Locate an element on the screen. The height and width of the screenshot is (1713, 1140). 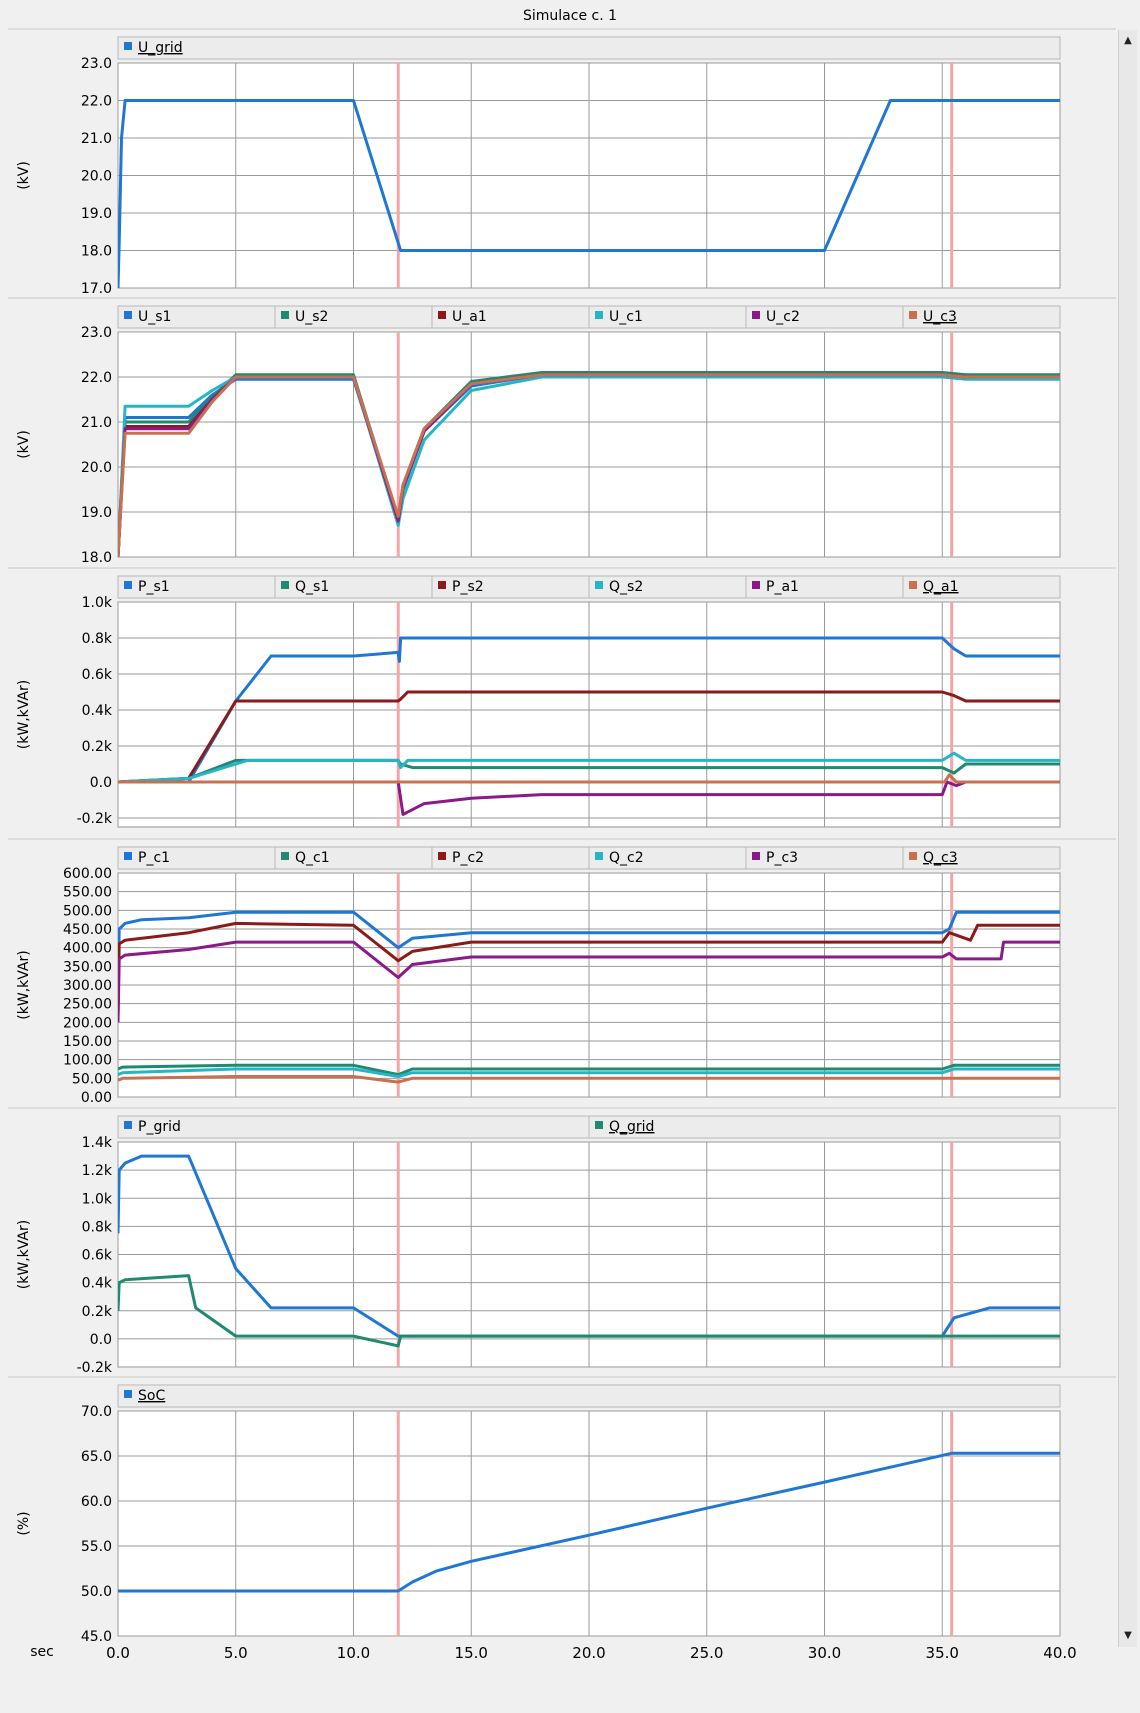
legend-label: Q_c1 is located at coordinates (312, 858).